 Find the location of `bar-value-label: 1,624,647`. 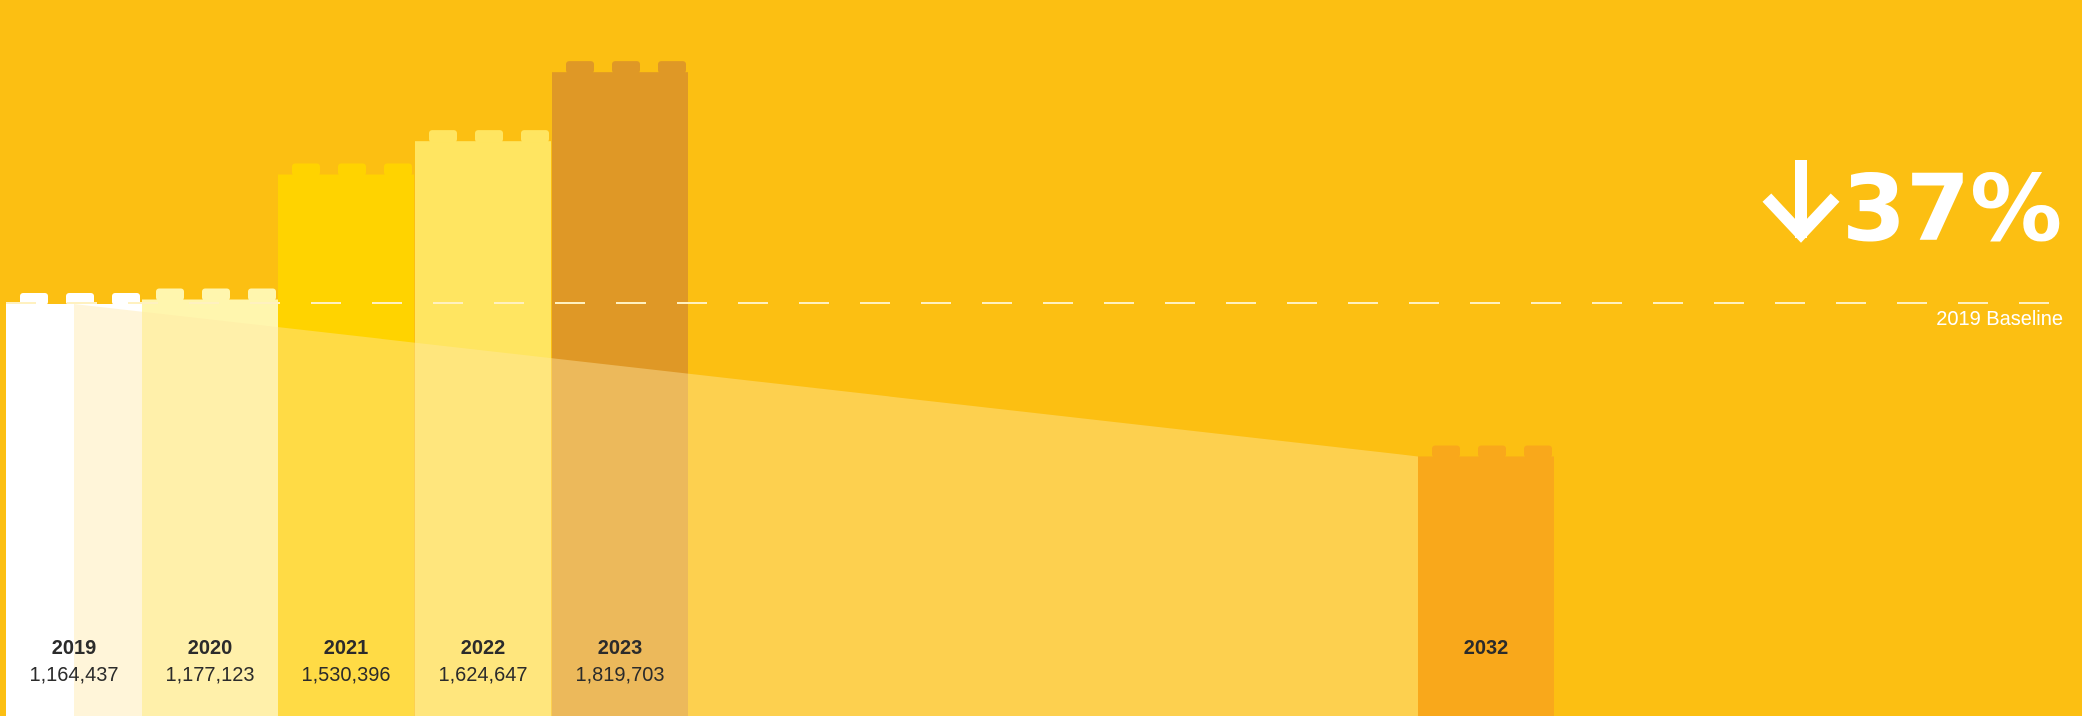

bar-value-label: 1,624,647 is located at coordinates (483, 675).